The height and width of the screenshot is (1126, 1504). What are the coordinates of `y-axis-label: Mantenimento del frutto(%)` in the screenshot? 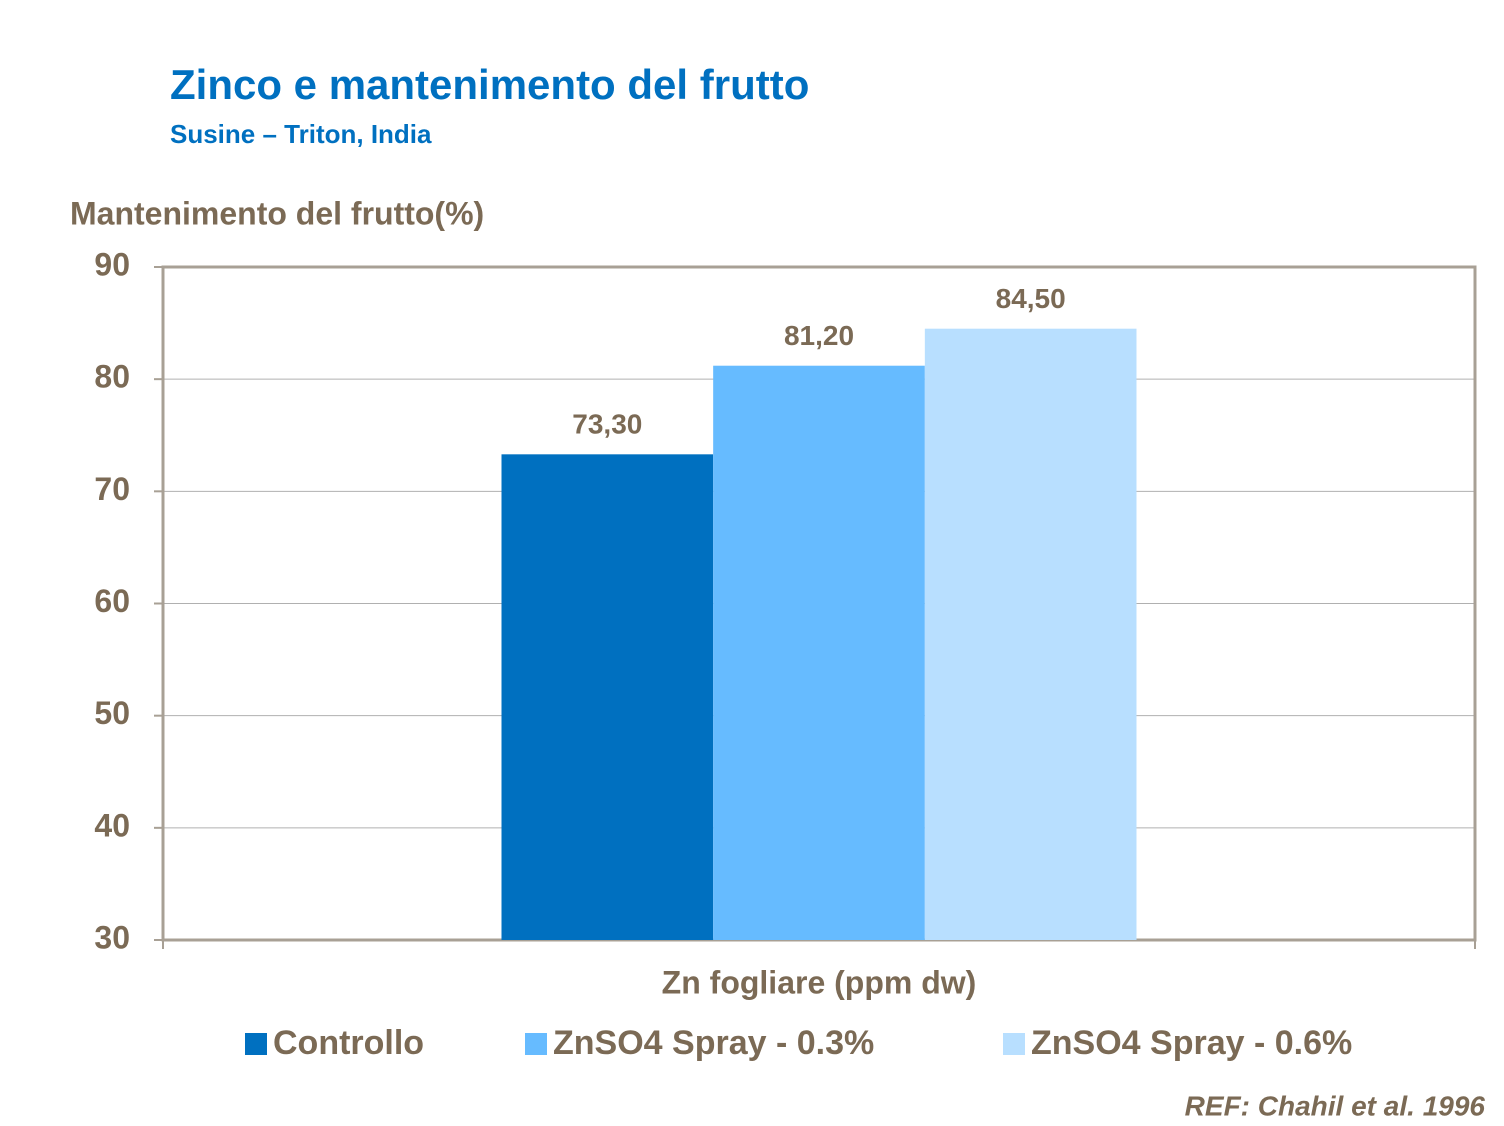 It's located at (277, 213).